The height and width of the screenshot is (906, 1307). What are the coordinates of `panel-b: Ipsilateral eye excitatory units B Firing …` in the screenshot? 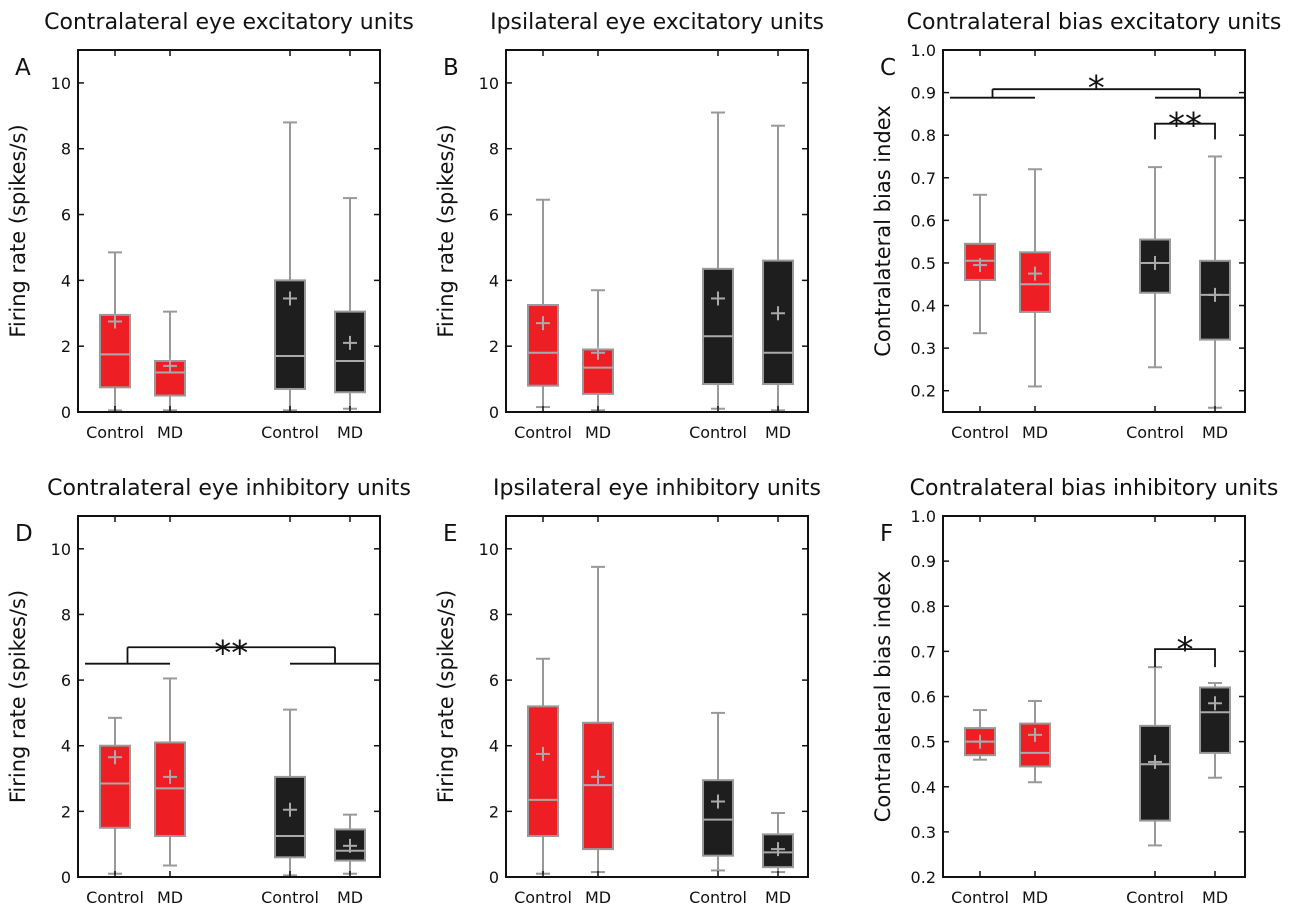 It's located at (629, 226).